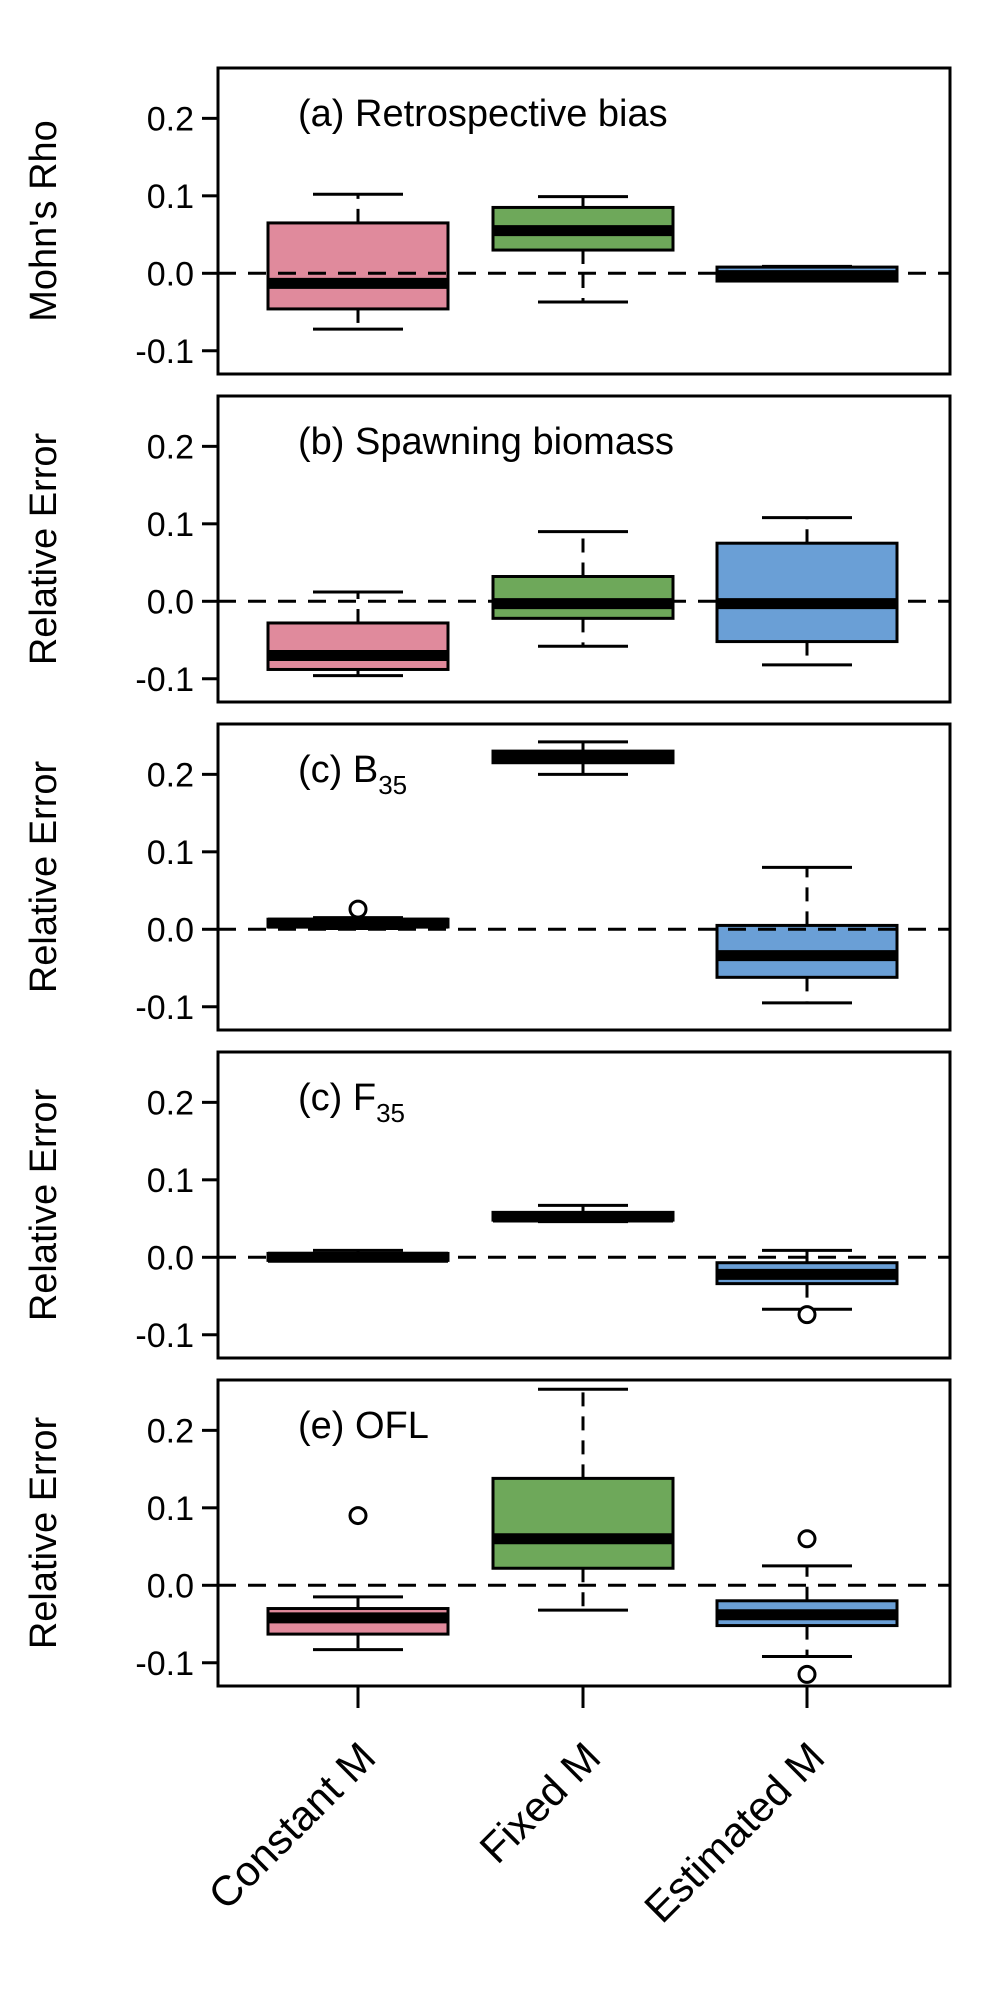 The width and height of the screenshot is (1000, 2000). I want to click on x-category-label: Fixed M, so click(540, 1802).